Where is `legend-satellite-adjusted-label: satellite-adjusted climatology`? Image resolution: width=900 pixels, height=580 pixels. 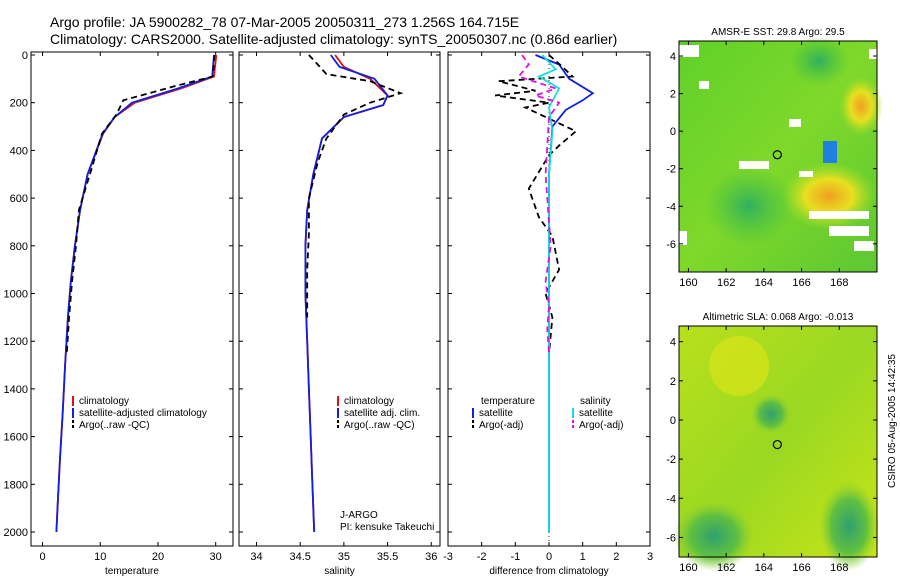
legend-satellite-adjusted-label: satellite-adjusted climatology is located at coordinates (143, 413).